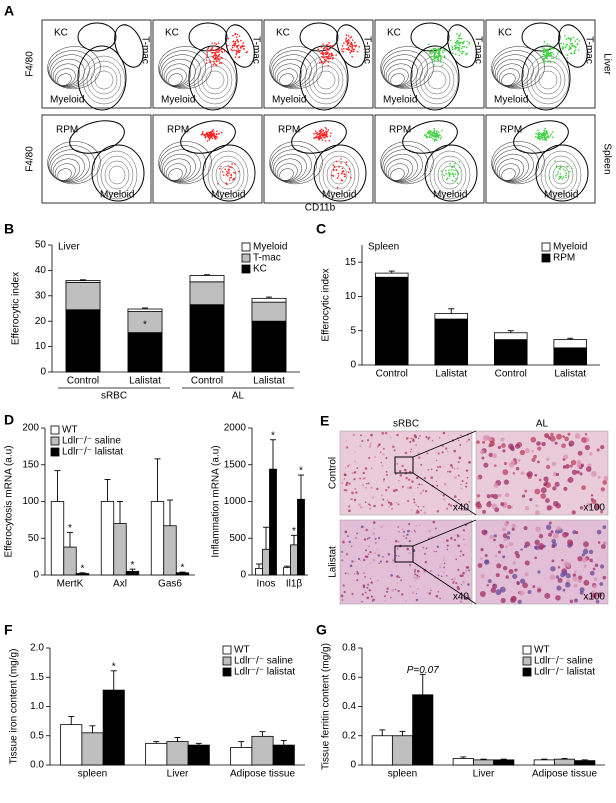 The height and width of the screenshot is (803, 616). Describe the element at coordinates (406, 424) in the screenshot. I see `column-label: sRBC` at that location.